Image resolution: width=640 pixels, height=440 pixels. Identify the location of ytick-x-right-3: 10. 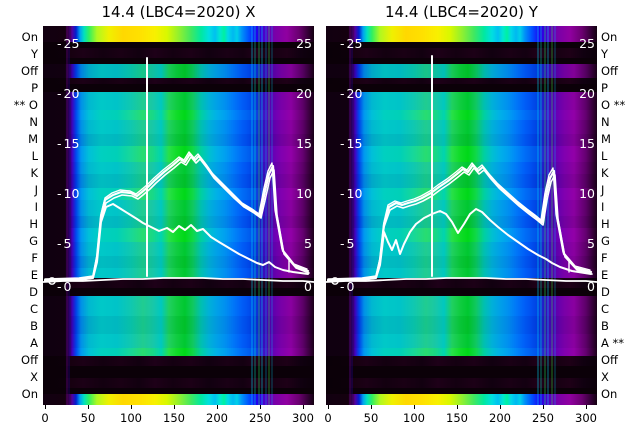
(304, 193).